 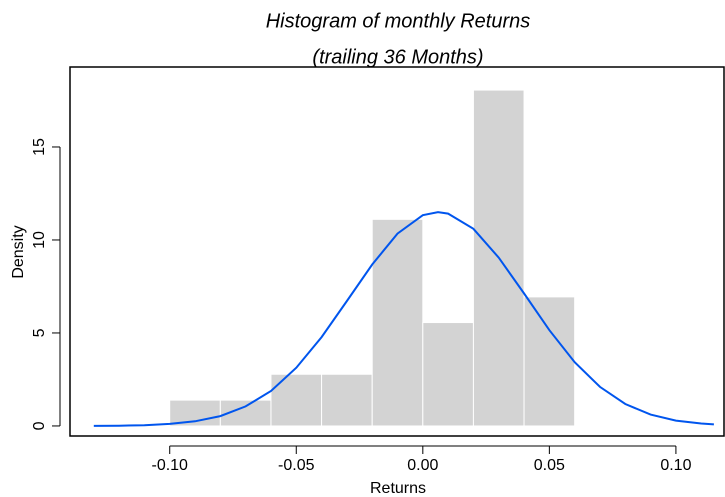 What do you see at coordinates (549, 465) in the screenshot?
I see `x-tick-label: 0.05` at bounding box center [549, 465].